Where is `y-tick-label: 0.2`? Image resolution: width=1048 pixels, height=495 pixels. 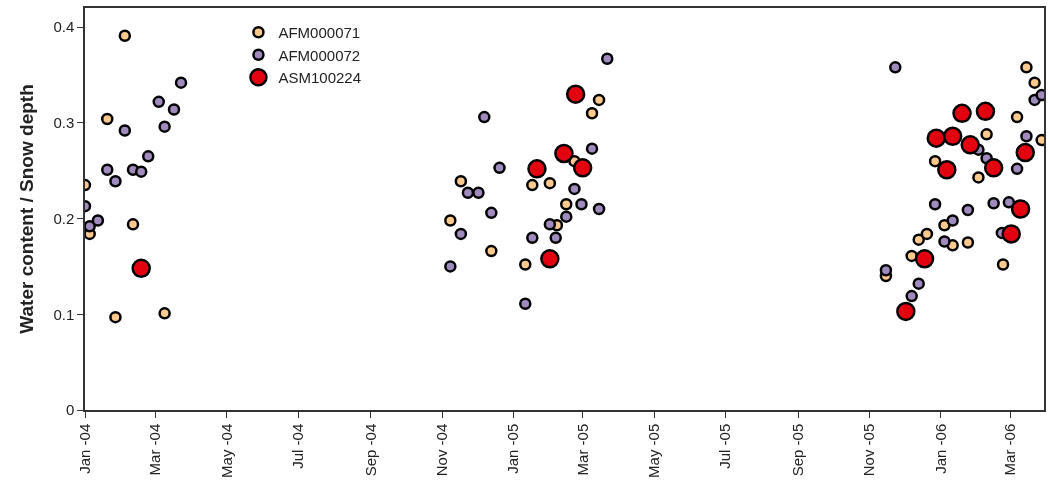
y-tick-label: 0.2 is located at coordinates (64, 218).